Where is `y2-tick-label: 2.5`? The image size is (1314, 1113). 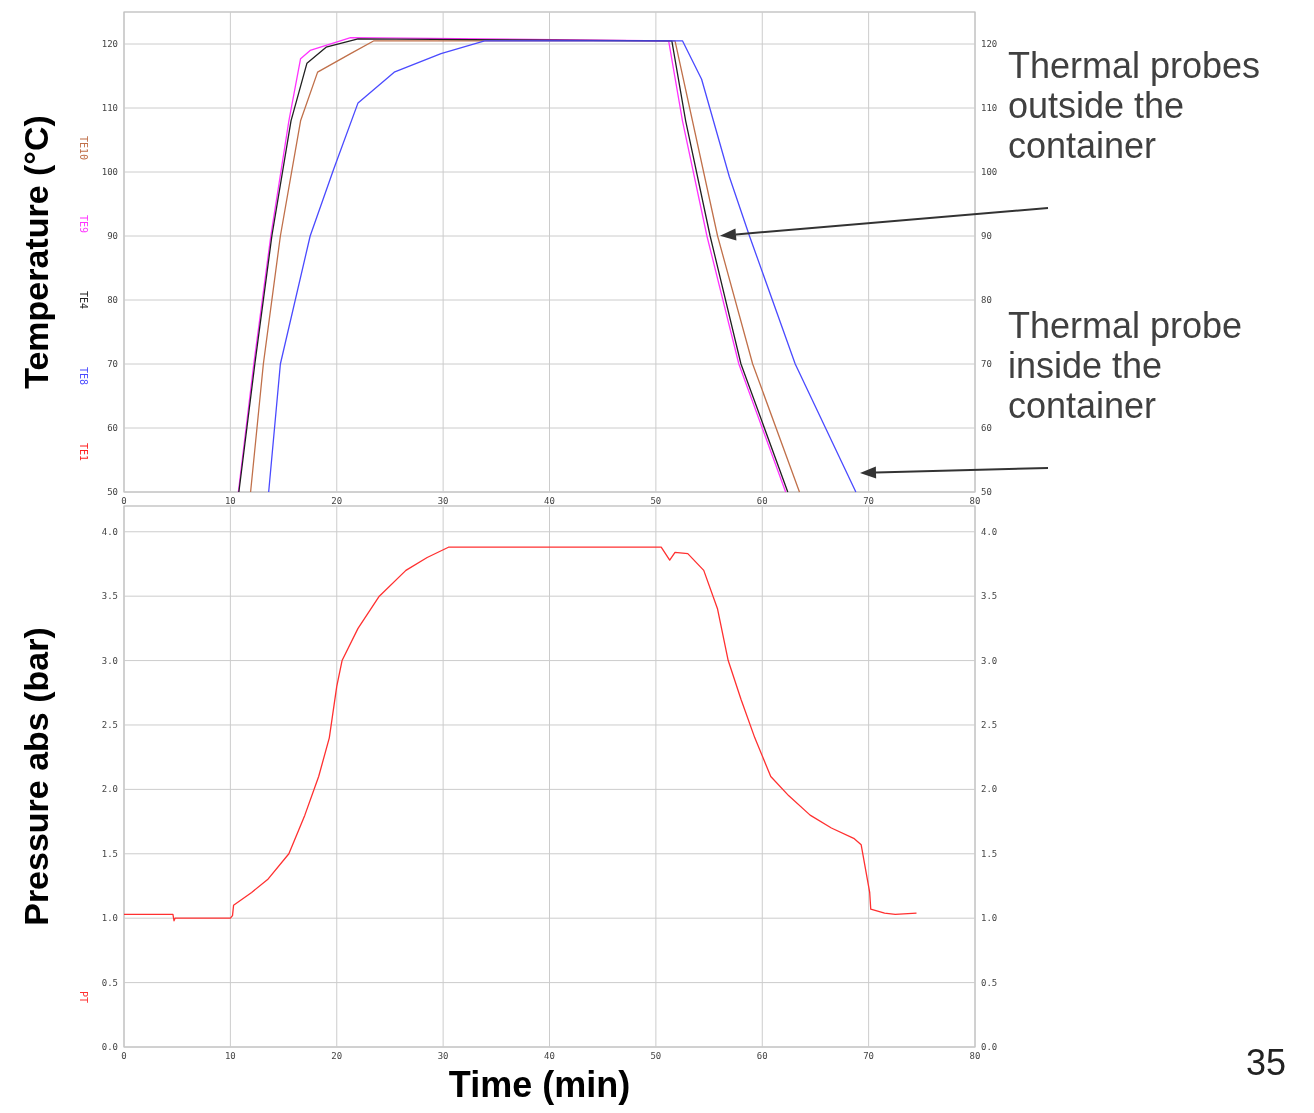 y2-tick-label: 2.5 is located at coordinates (989, 724).